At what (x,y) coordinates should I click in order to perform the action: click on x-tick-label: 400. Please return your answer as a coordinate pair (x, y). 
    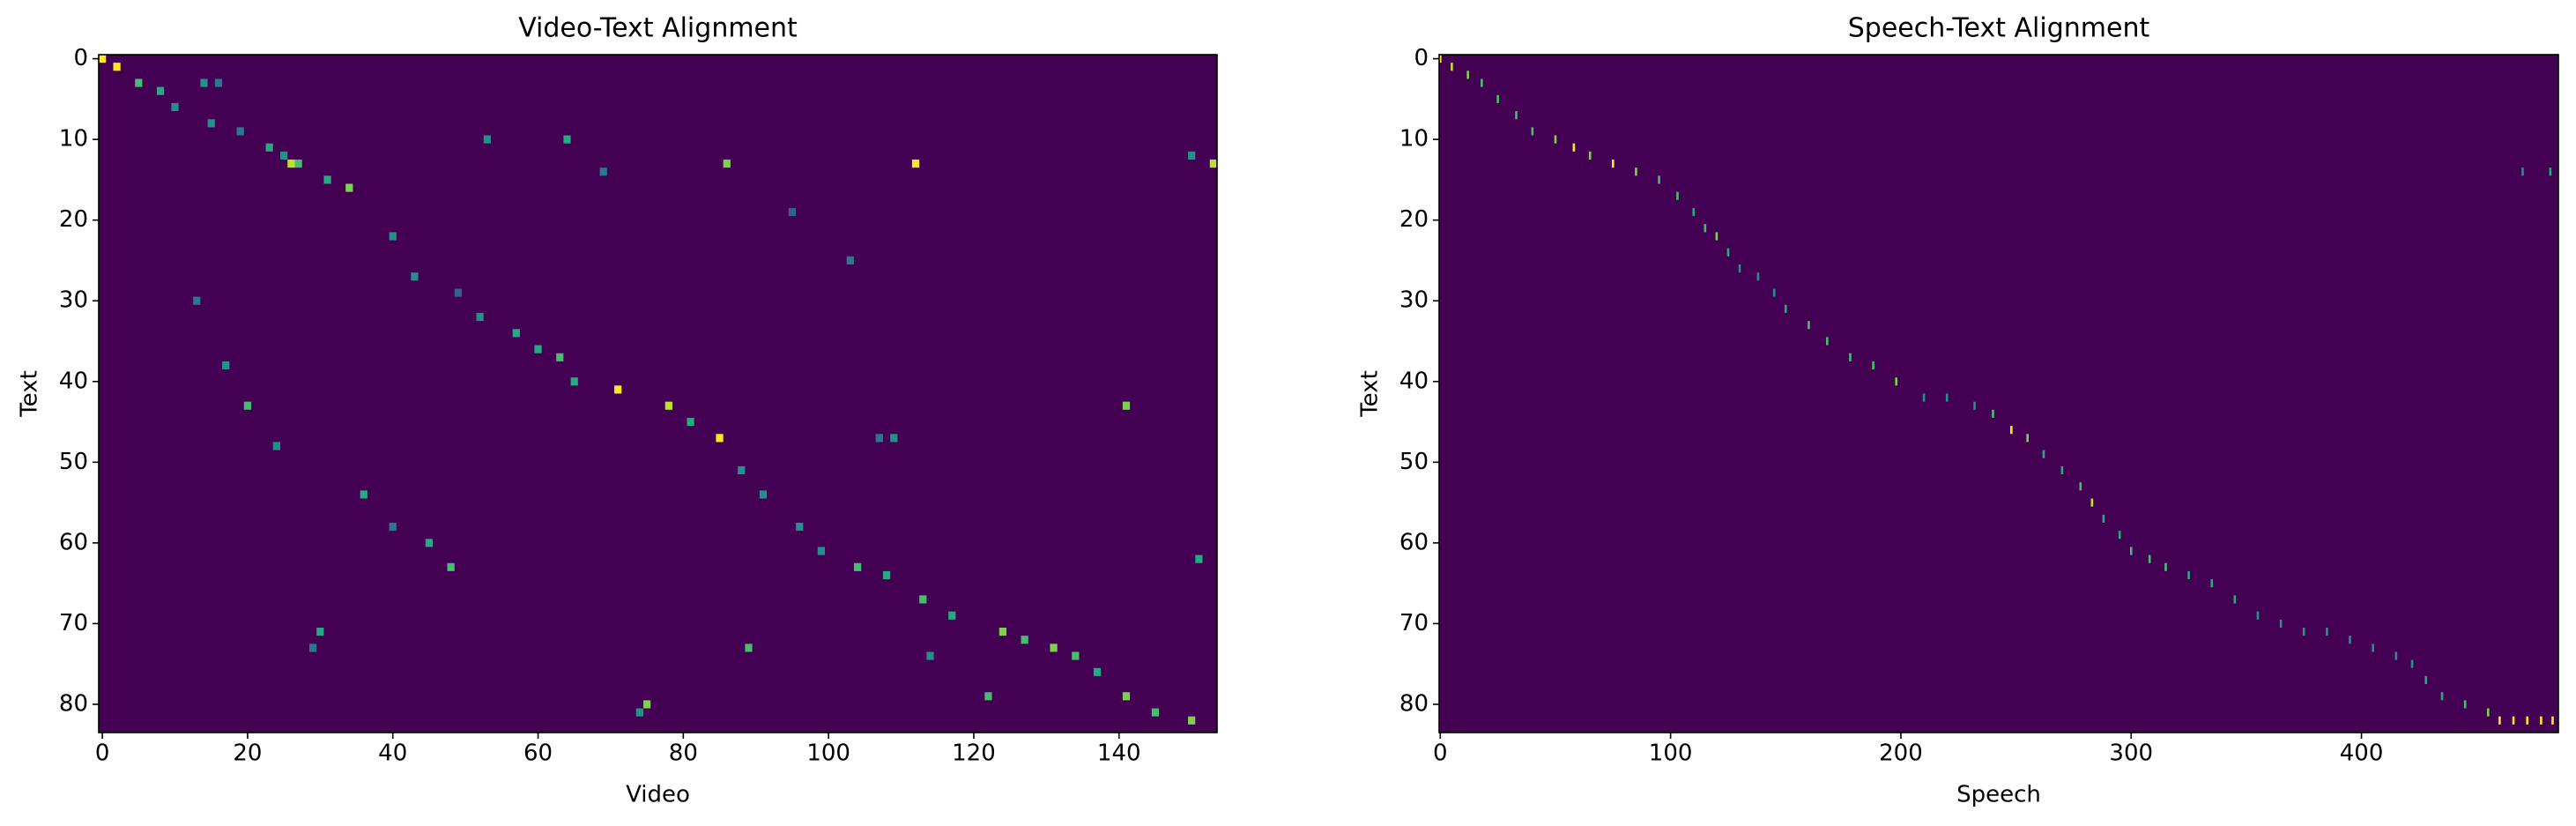
    Looking at the image, I should click on (2362, 753).